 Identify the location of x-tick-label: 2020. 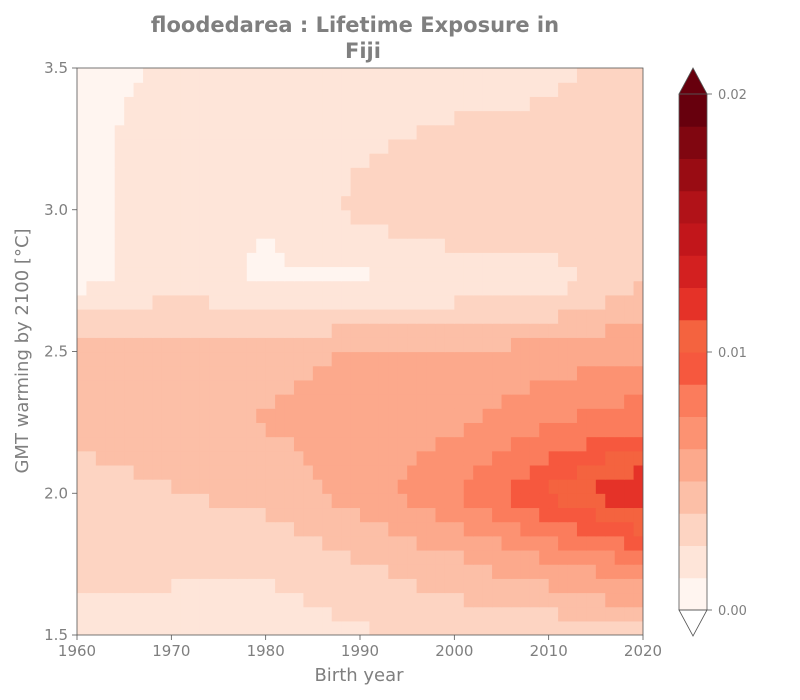
(643, 651).